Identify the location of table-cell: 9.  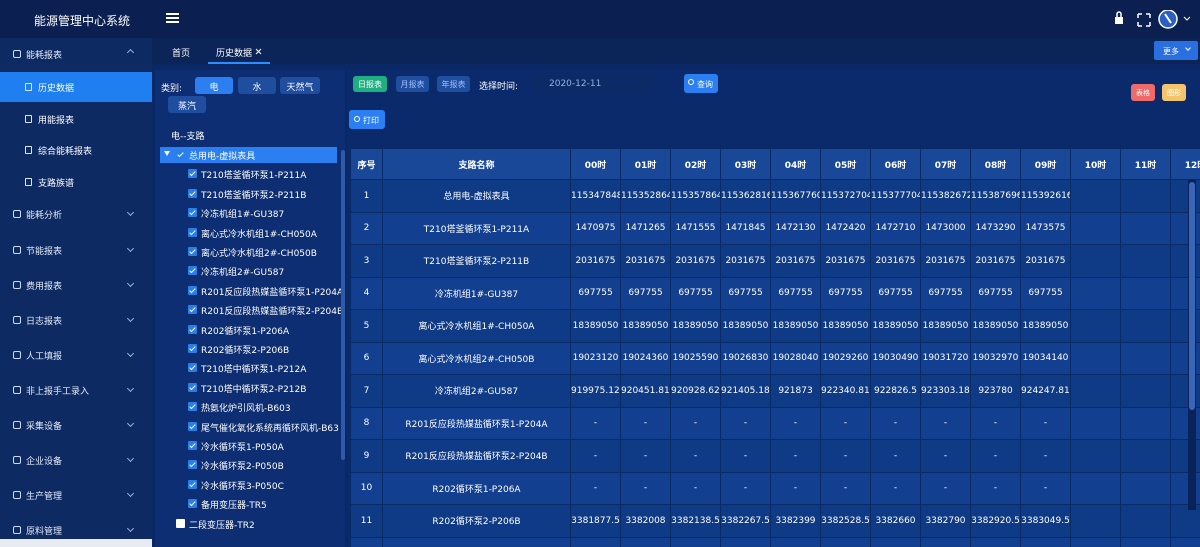
(366, 456).